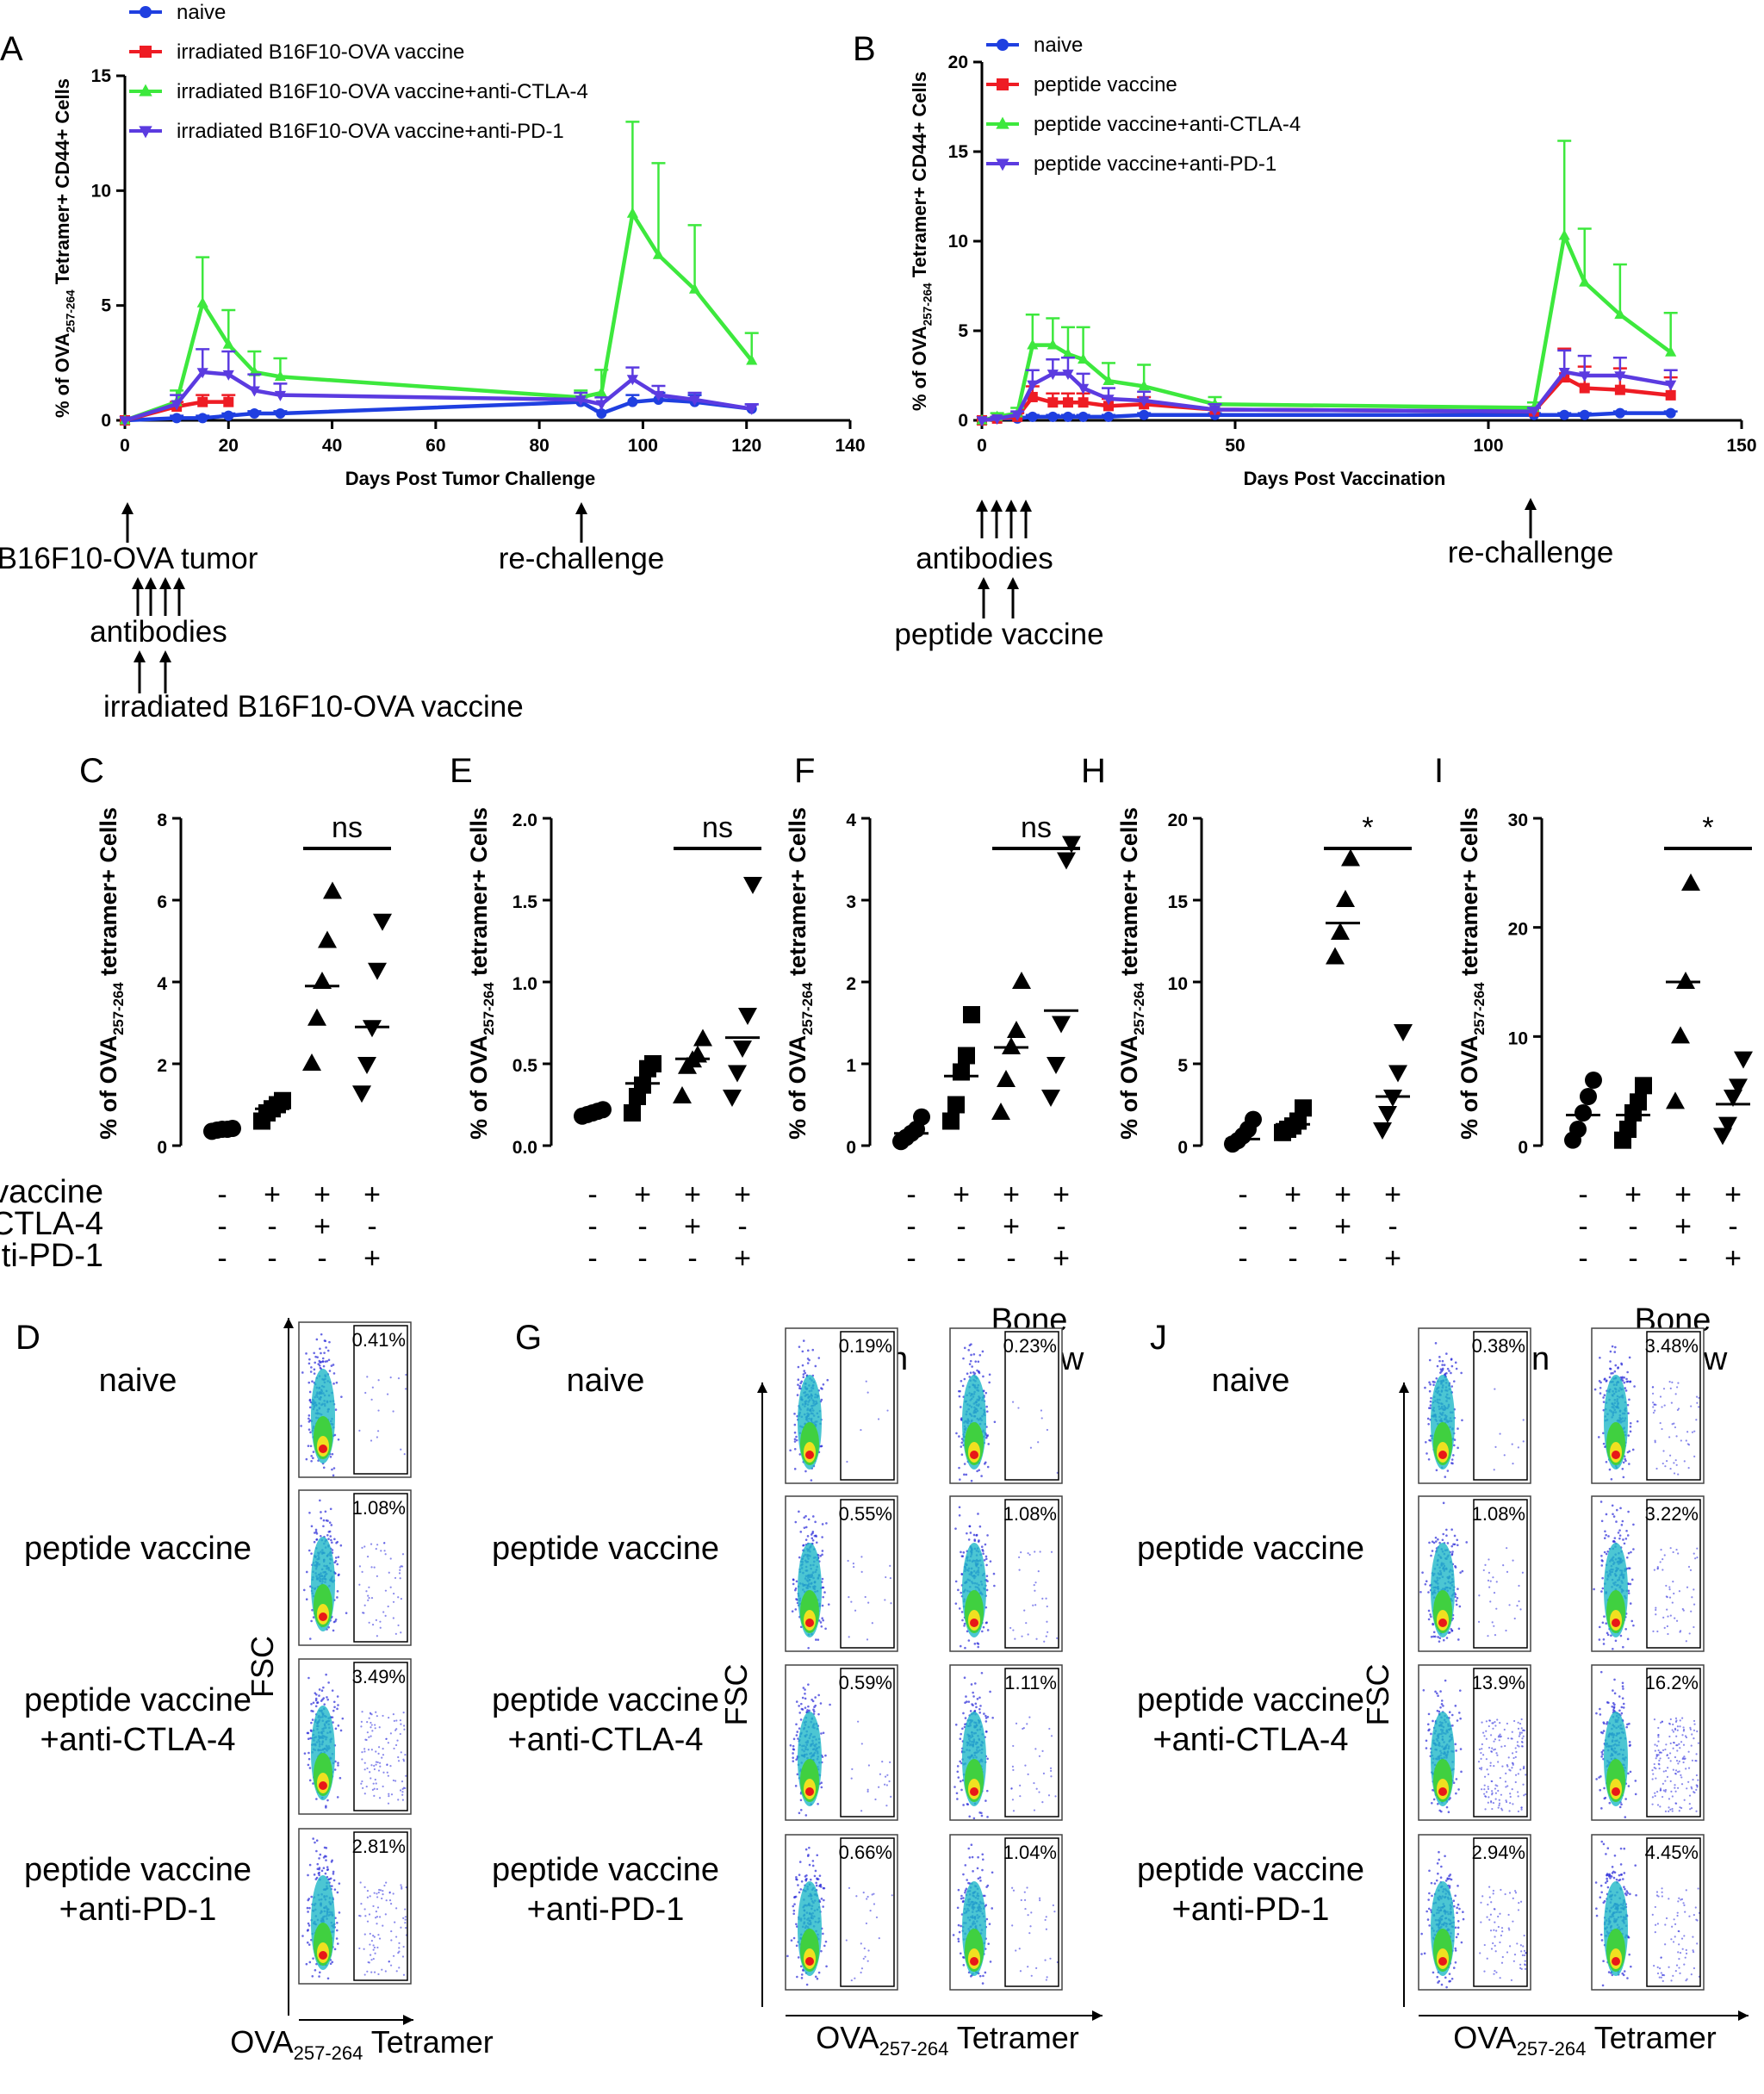  What do you see at coordinates (1531, 504) in the screenshot?
I see `arrow-rechallenge-B-head` at bounding box center [1531, 504].